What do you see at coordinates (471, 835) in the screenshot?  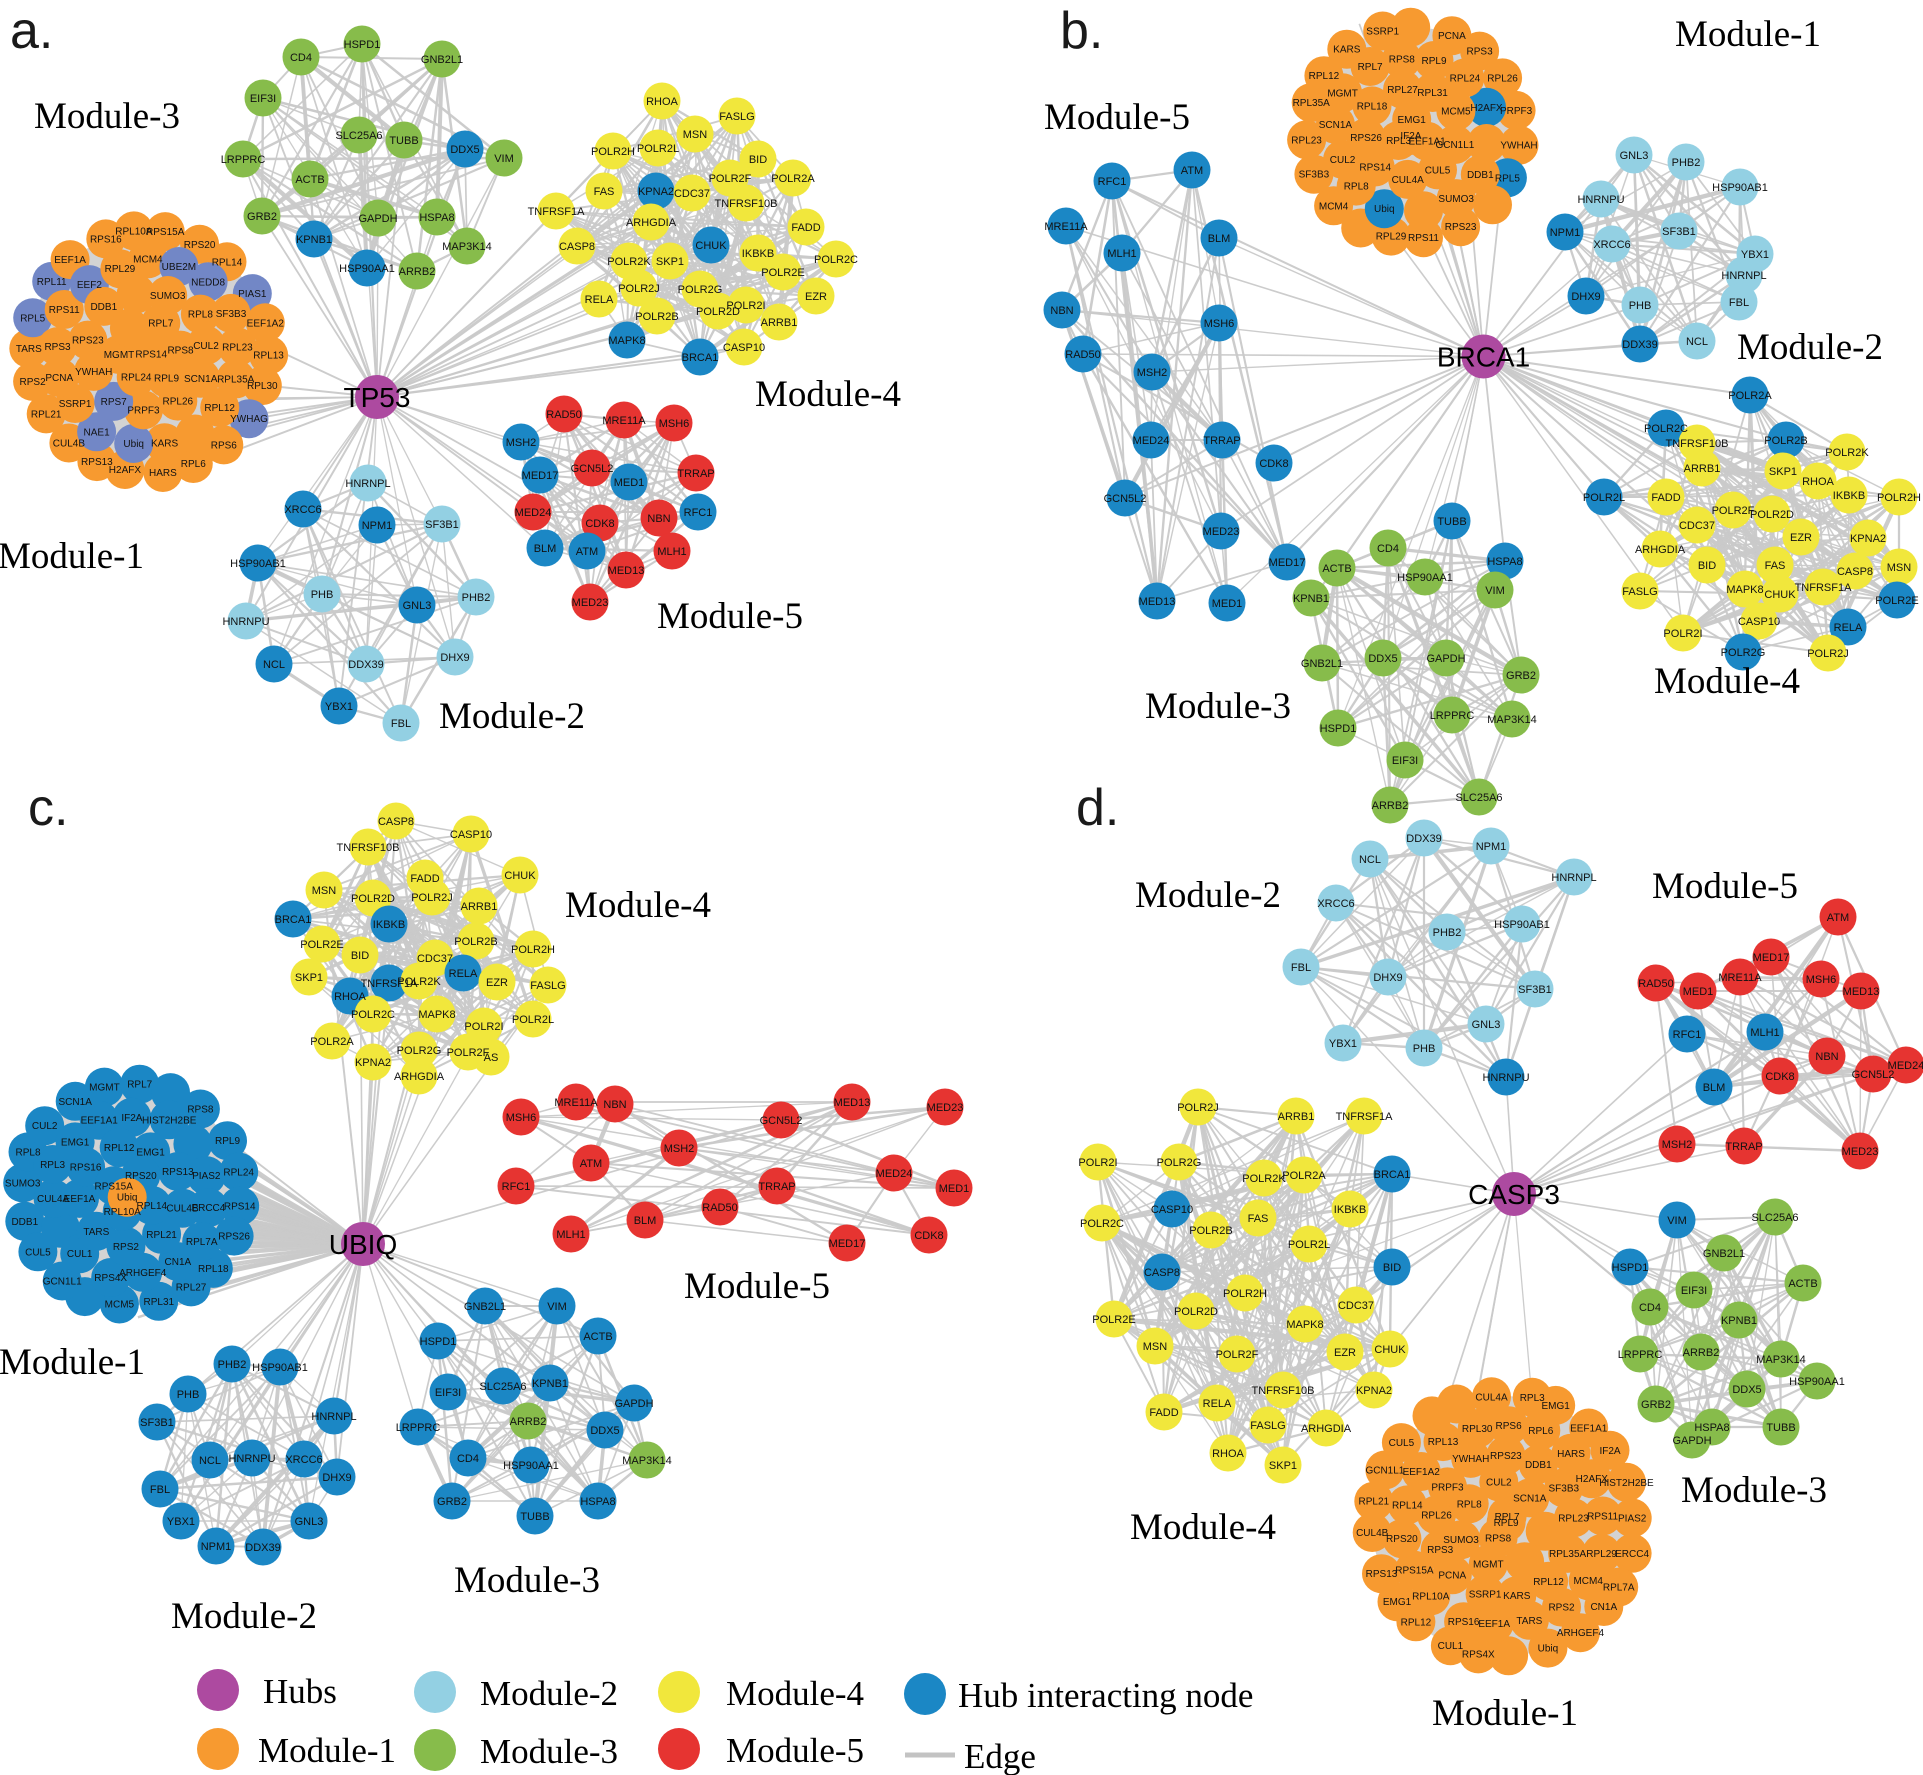 I see `svg-text: CASP10` at bounding box center [471, 835].